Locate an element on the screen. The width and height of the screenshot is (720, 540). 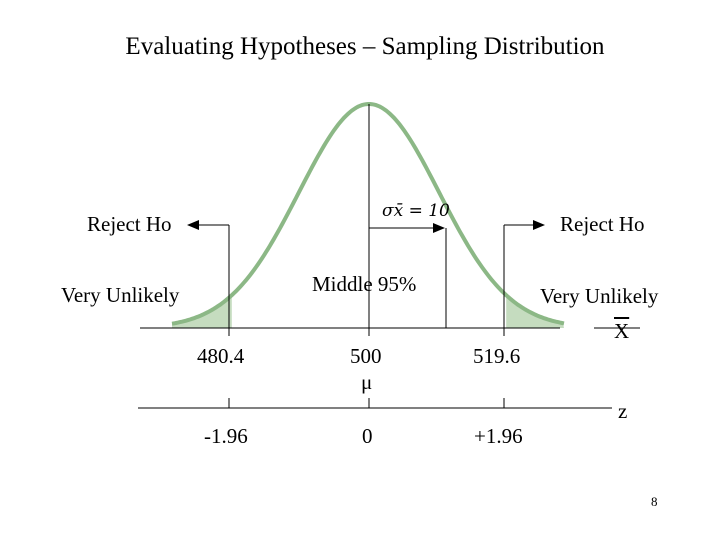
left-rejection-region is located at coordinates (202, 311).